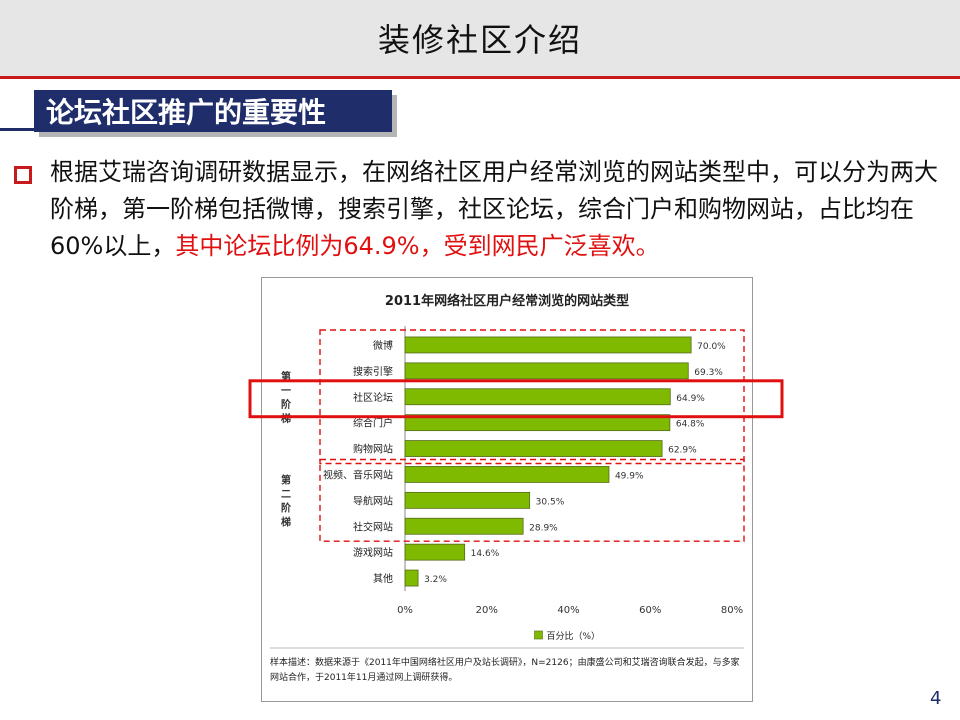  I want to click on category-label: 社区论坛, so click(373, 397).